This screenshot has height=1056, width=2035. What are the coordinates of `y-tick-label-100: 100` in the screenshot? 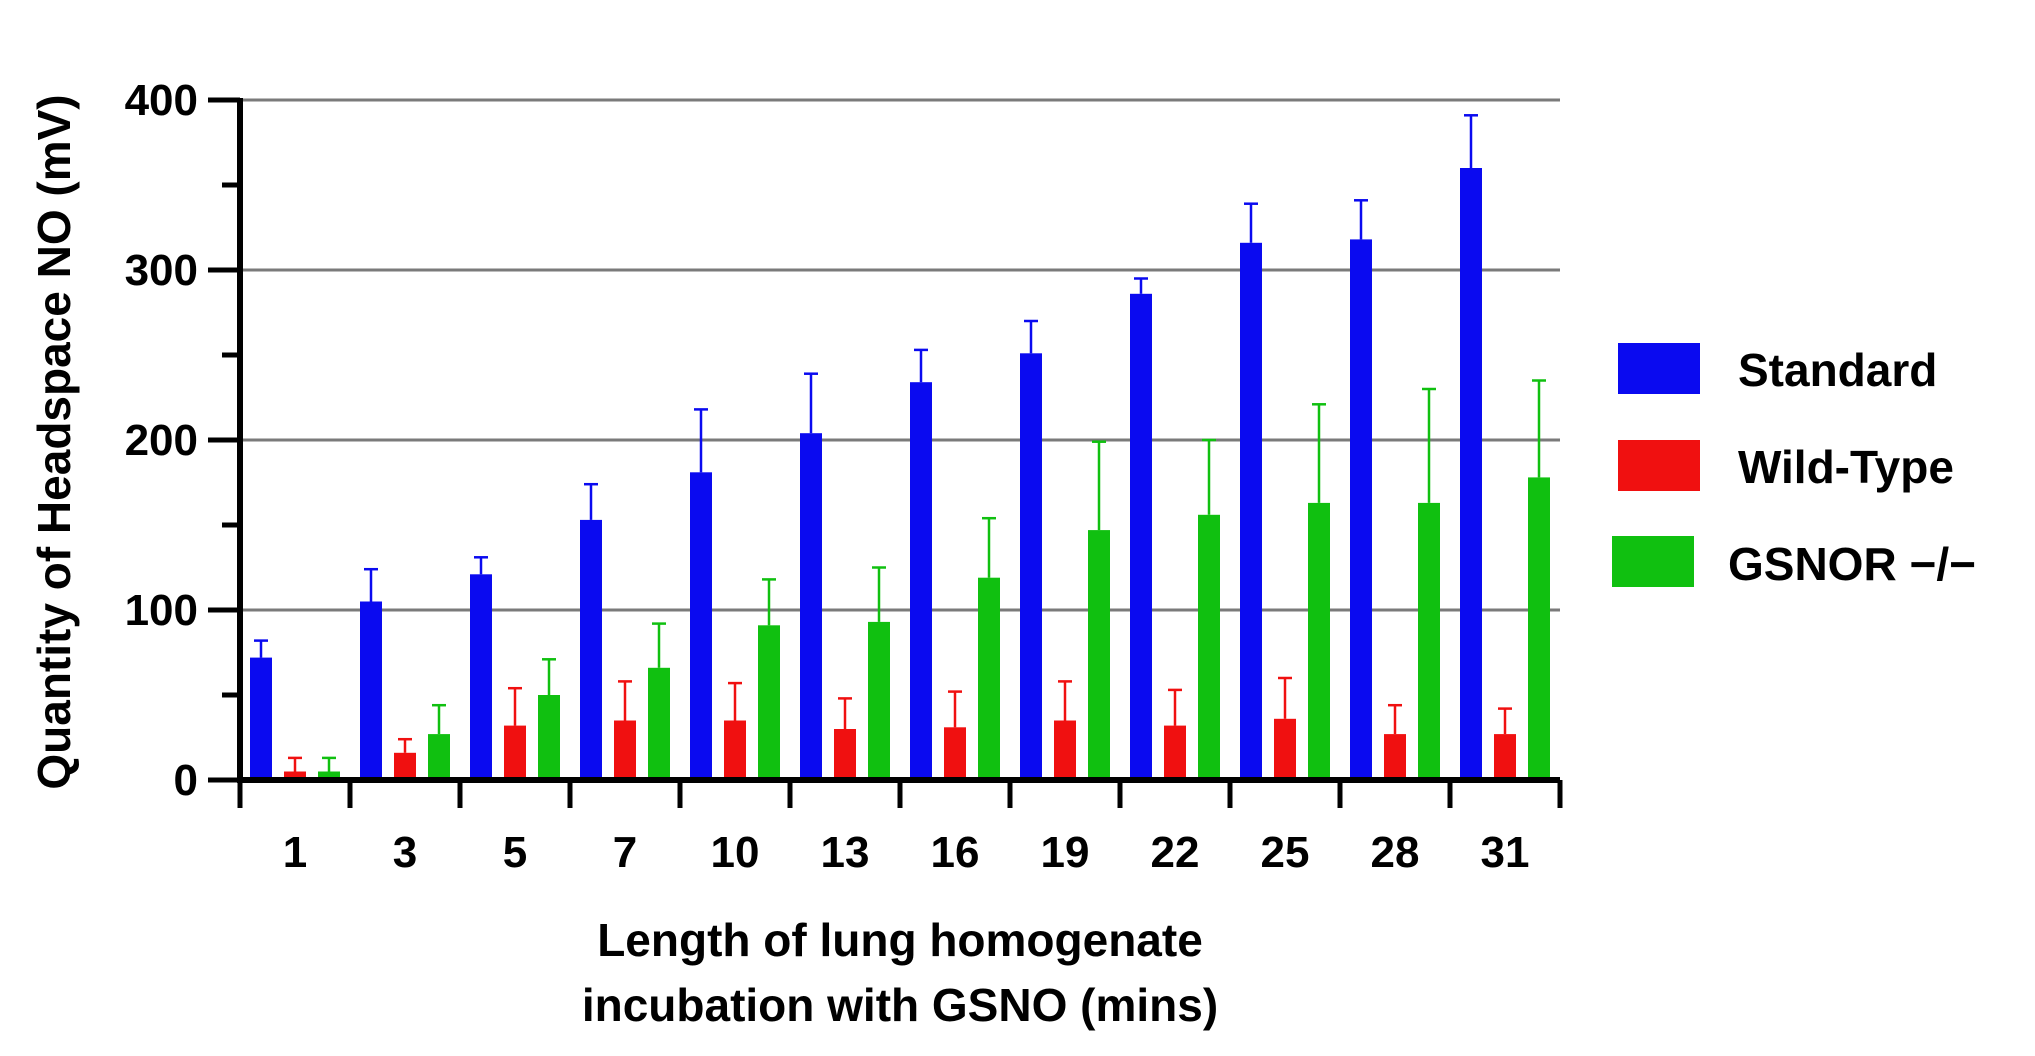 It's located at (161, 610).